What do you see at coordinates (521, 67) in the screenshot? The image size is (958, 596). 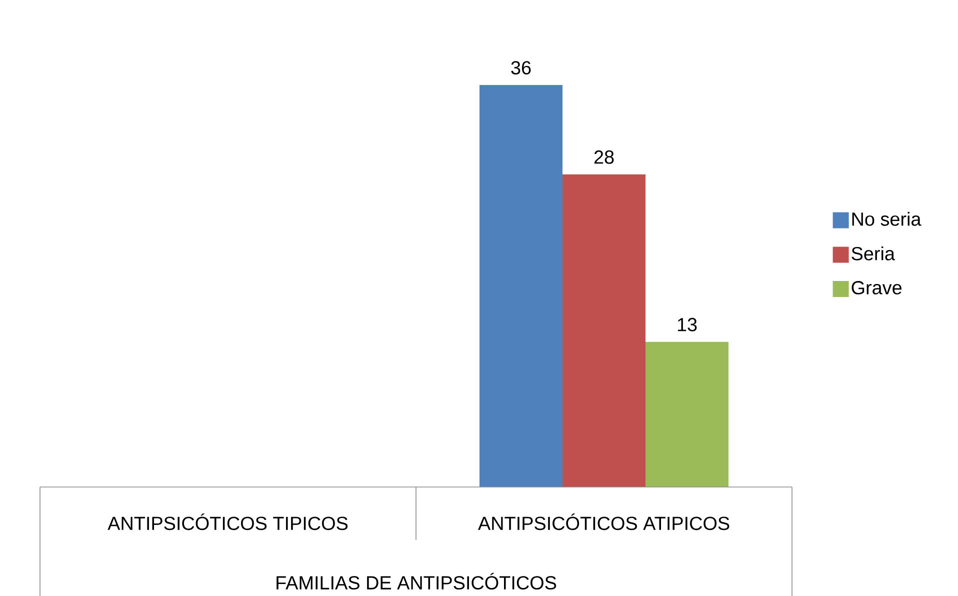 I see `data-label: 36` at bounding box center [521, 67].